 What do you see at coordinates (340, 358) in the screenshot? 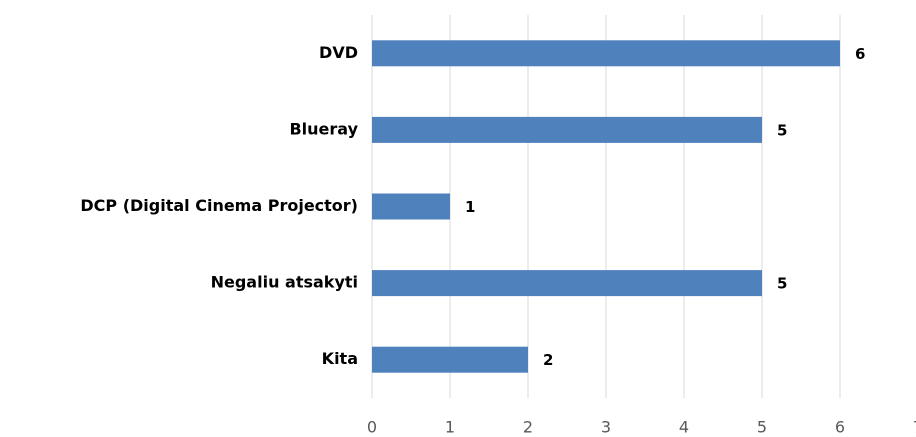
I see `y-tick-label: Kita` at bounding box center [340, 358].